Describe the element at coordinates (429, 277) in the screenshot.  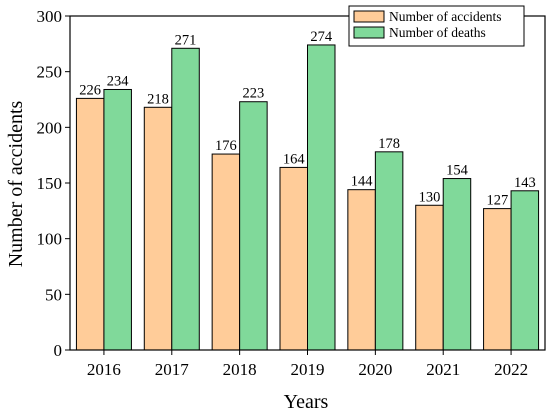
I see `bar-accidents-2021` at that location.